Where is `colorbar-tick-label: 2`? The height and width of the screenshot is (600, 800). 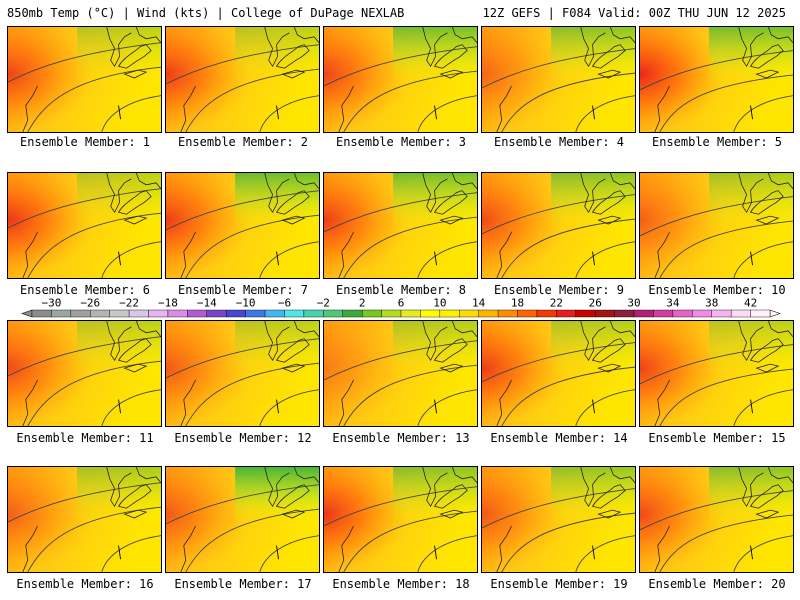
colorbar-tick-label: 2 is located at coordinates (362, 303).